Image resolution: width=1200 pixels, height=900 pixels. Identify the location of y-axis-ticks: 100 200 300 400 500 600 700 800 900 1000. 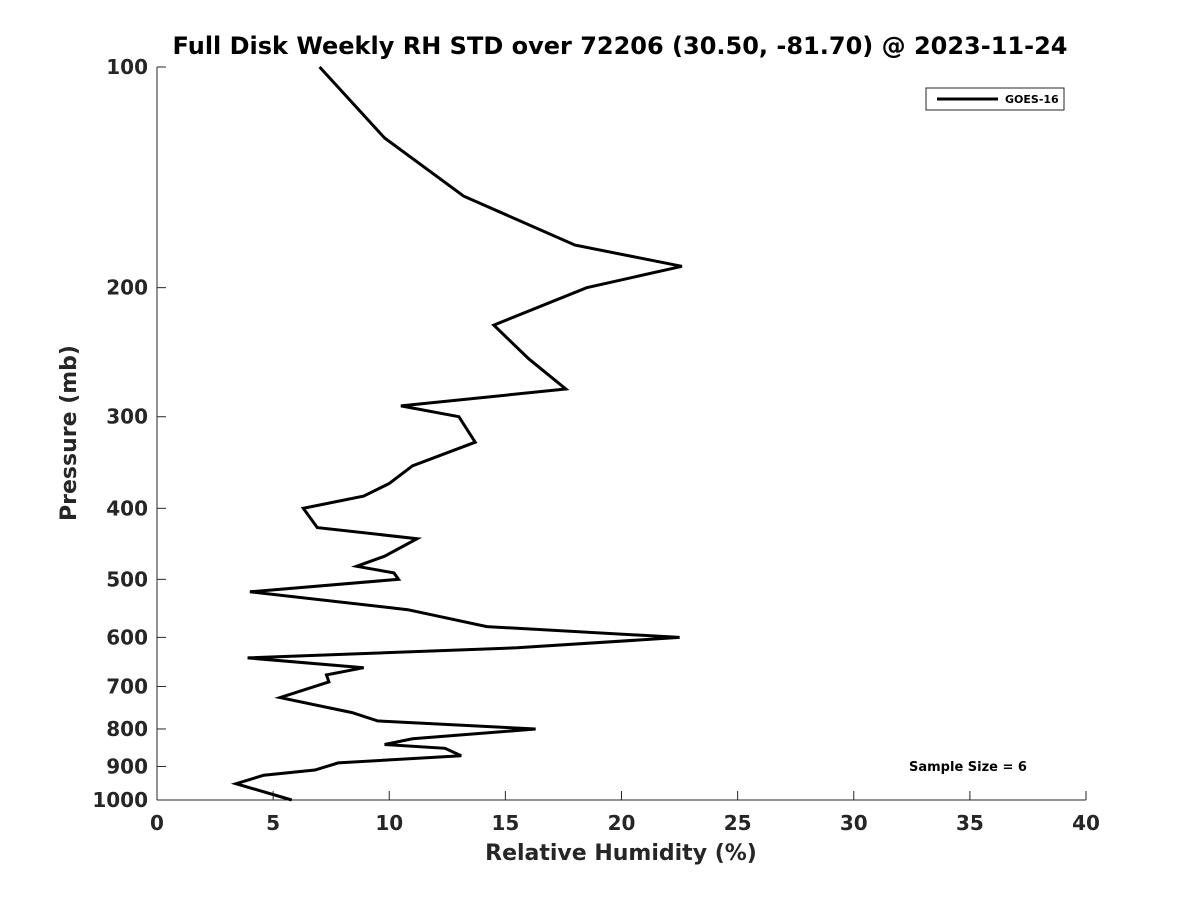
(129, 433).